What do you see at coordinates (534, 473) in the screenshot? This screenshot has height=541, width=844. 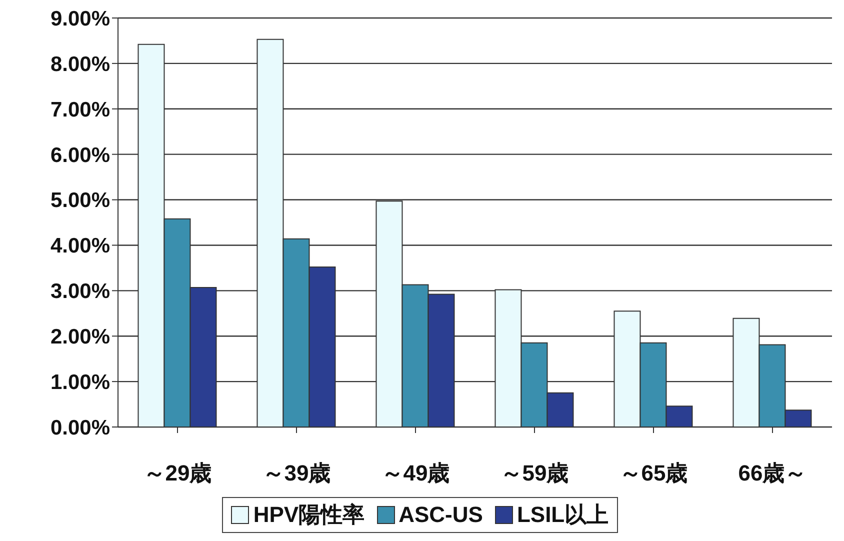 I see `x-tick-label: ～59歳` at bounding box center [534, 473].